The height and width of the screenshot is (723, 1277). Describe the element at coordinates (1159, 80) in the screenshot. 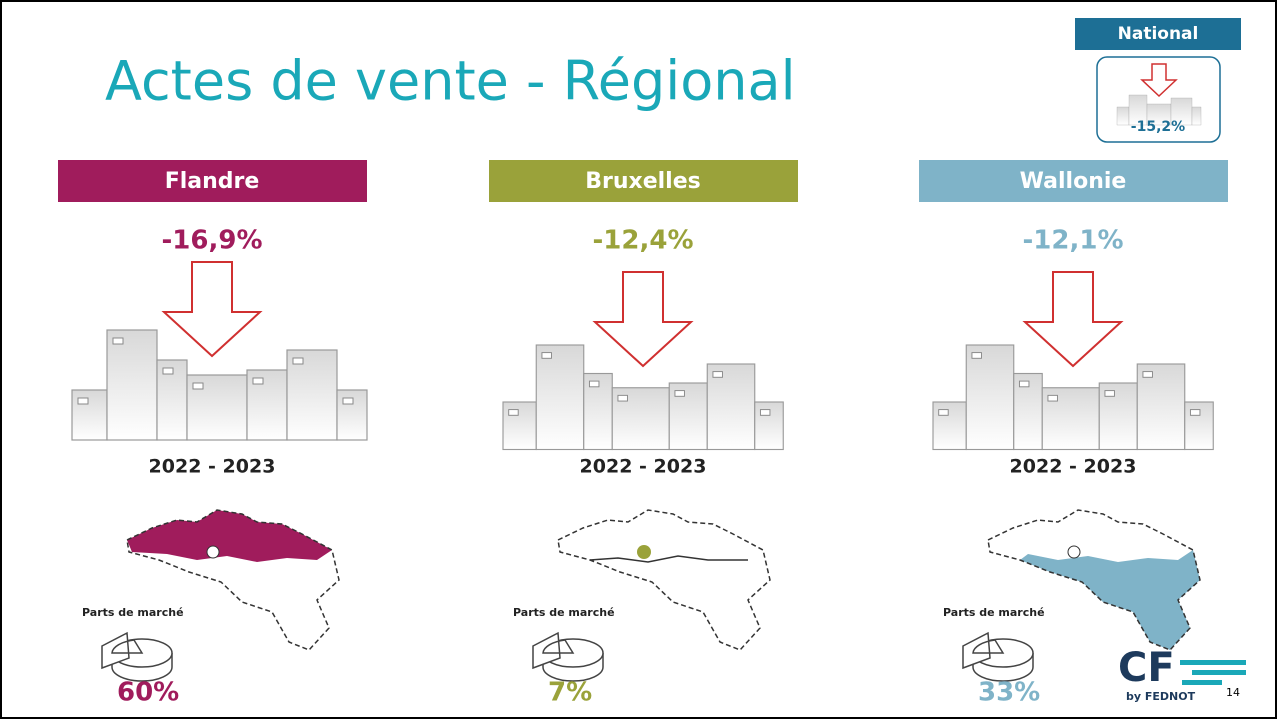

I see `national-arrow` at that location.